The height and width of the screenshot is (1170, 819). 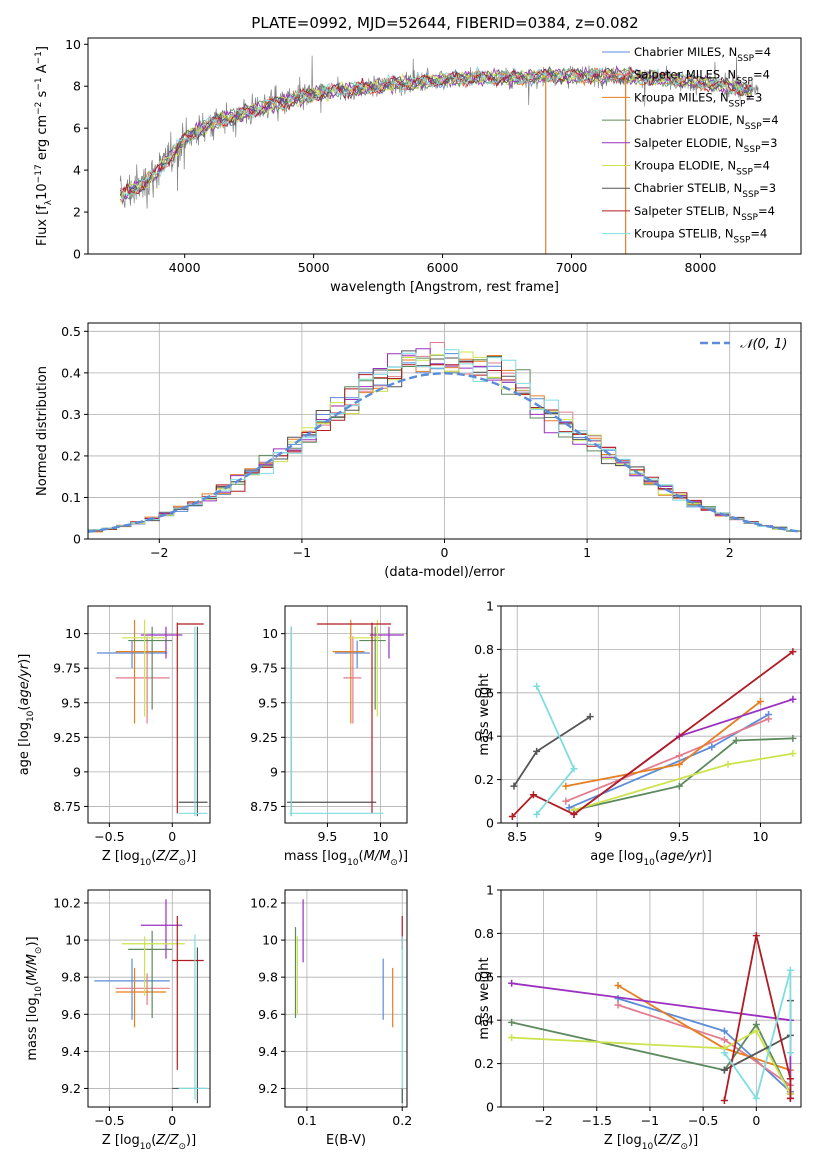 I want to click on y-axis-label: mass weight, so click(x=484, y=714).